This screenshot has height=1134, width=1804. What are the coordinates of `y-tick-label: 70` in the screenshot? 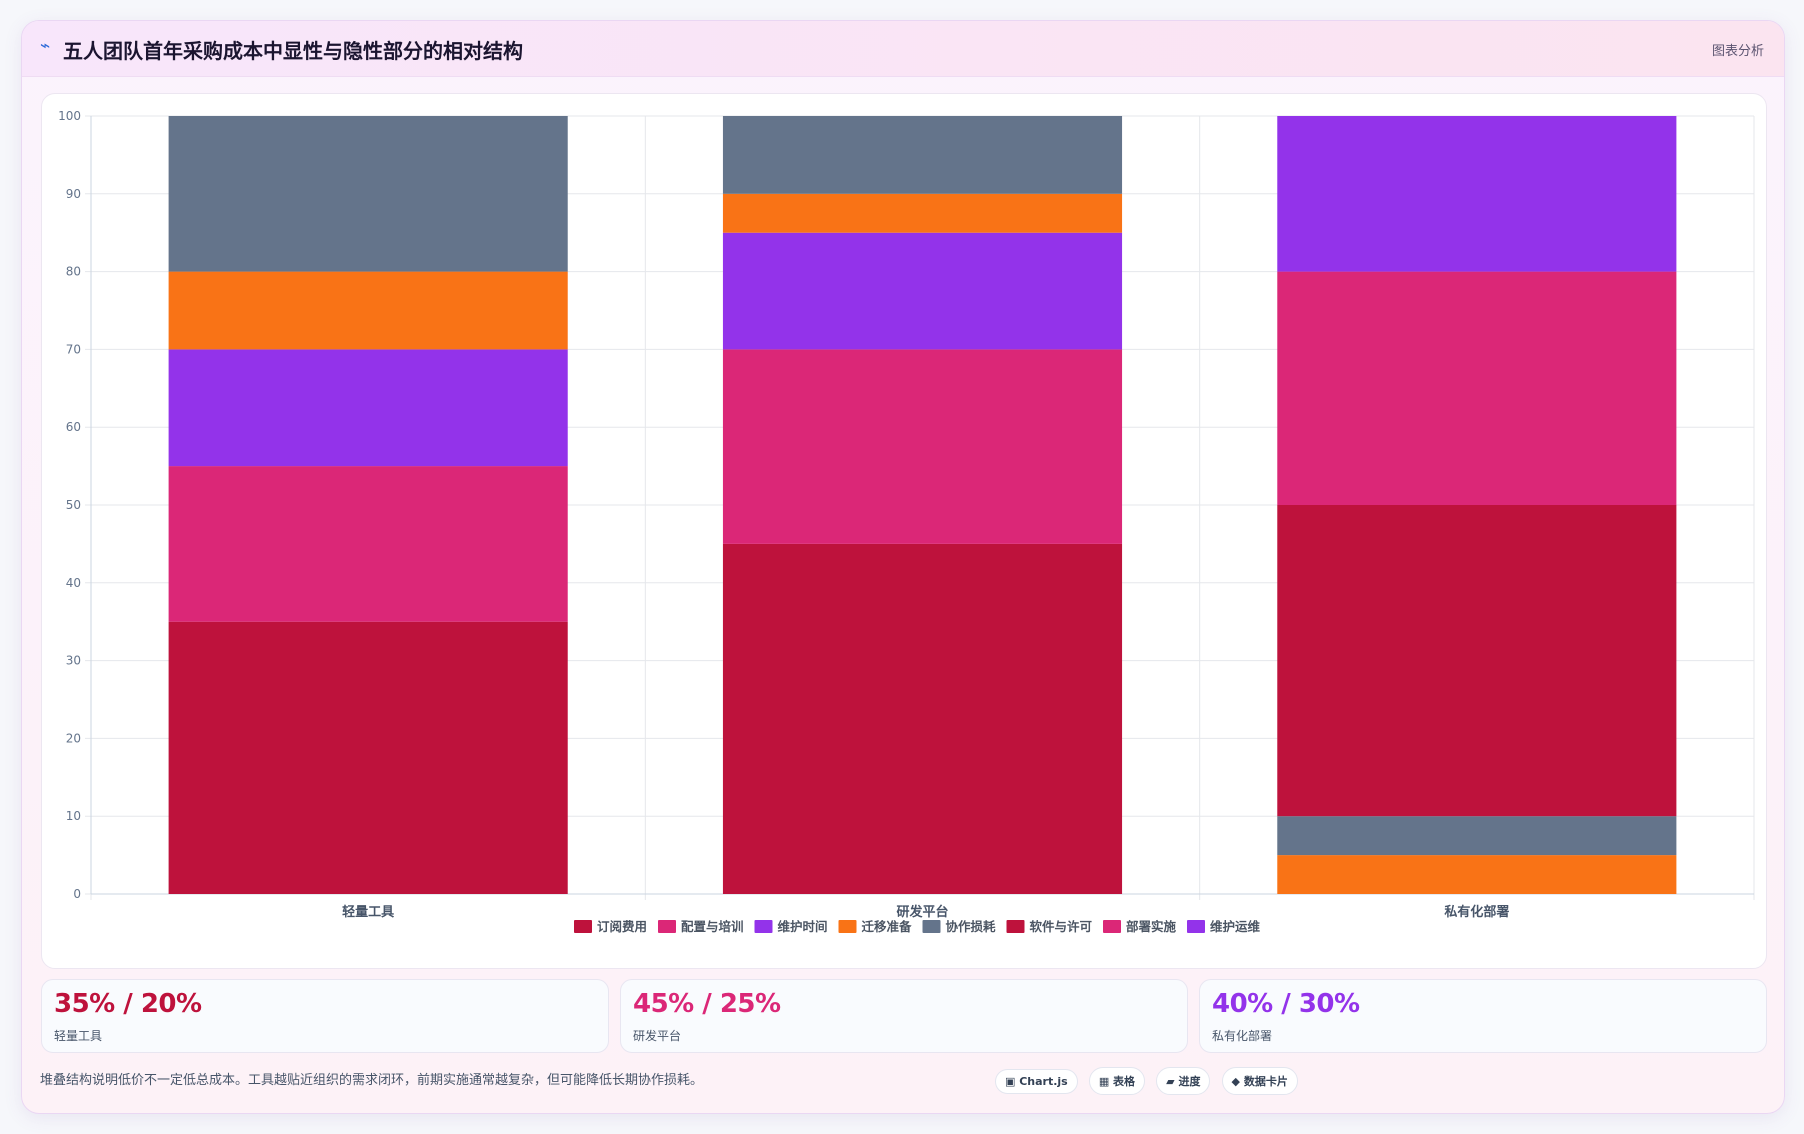 It's located at (73, 349).